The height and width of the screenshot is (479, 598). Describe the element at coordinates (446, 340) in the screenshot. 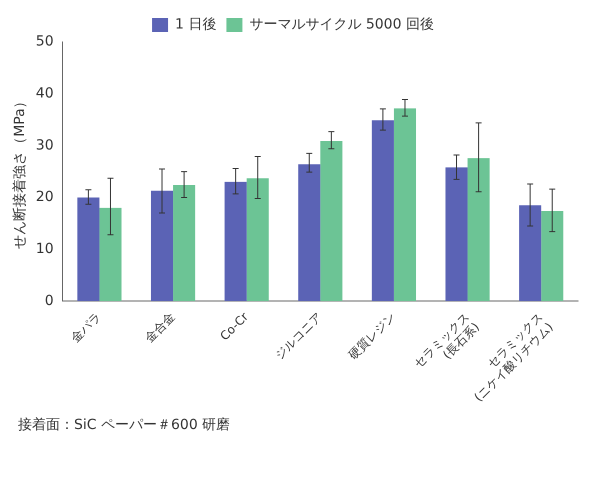

I see `x-tick-label: セラミックス (長石系)` at that location.